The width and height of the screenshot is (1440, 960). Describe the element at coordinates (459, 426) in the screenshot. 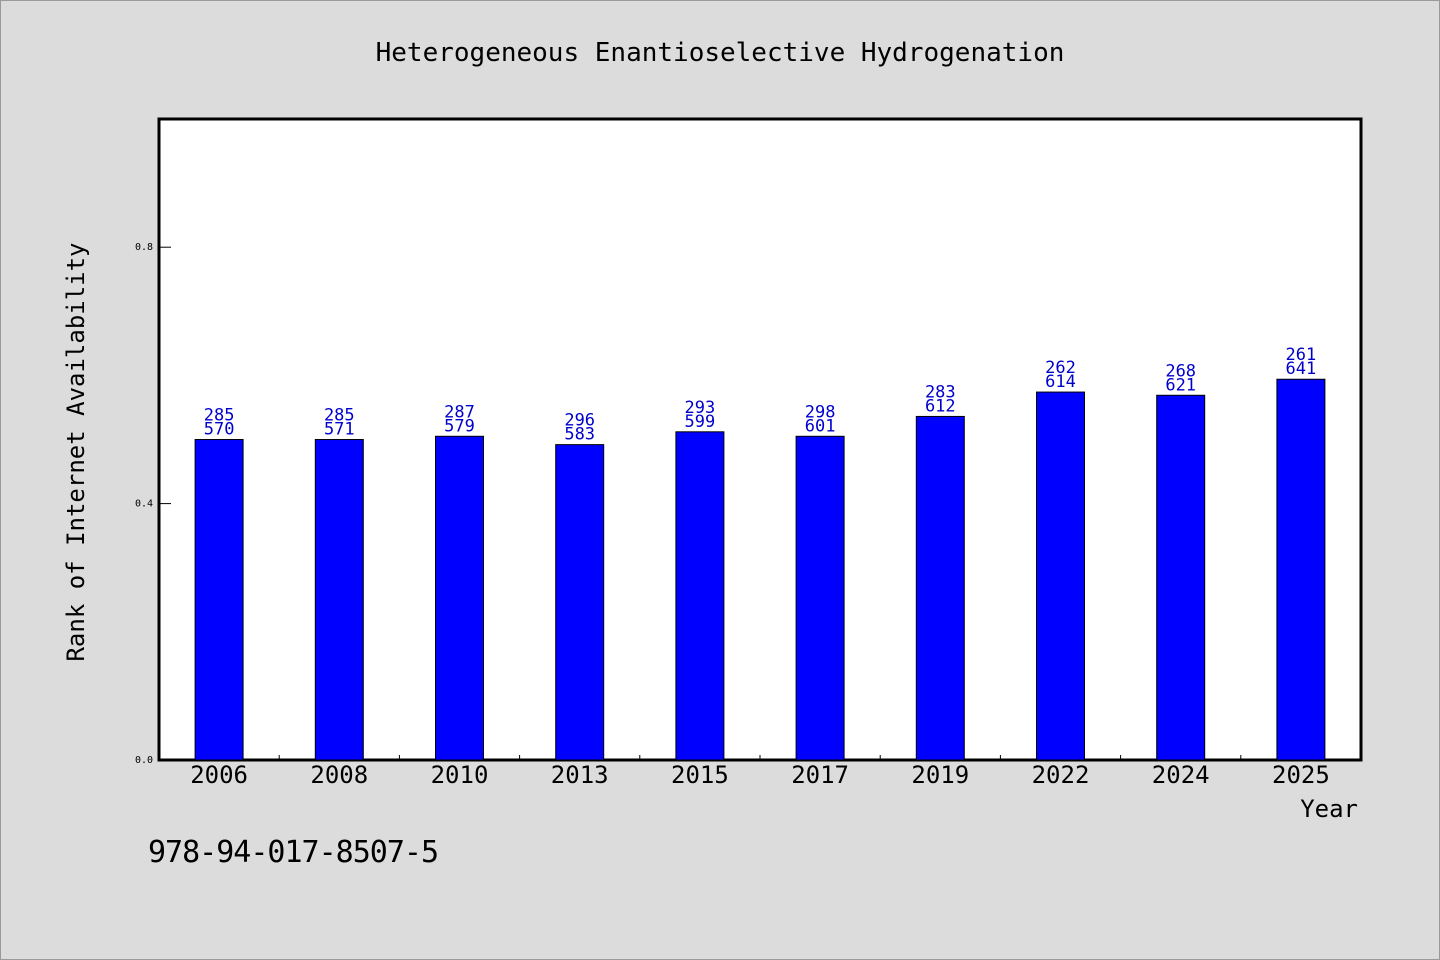

I see `bar-label-bottom: 579` at that location.